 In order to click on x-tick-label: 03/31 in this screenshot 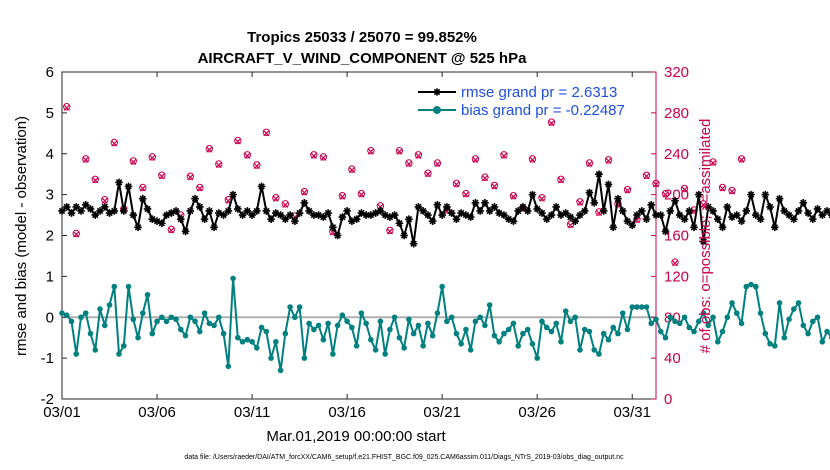, I will do `click(632, 412)`.